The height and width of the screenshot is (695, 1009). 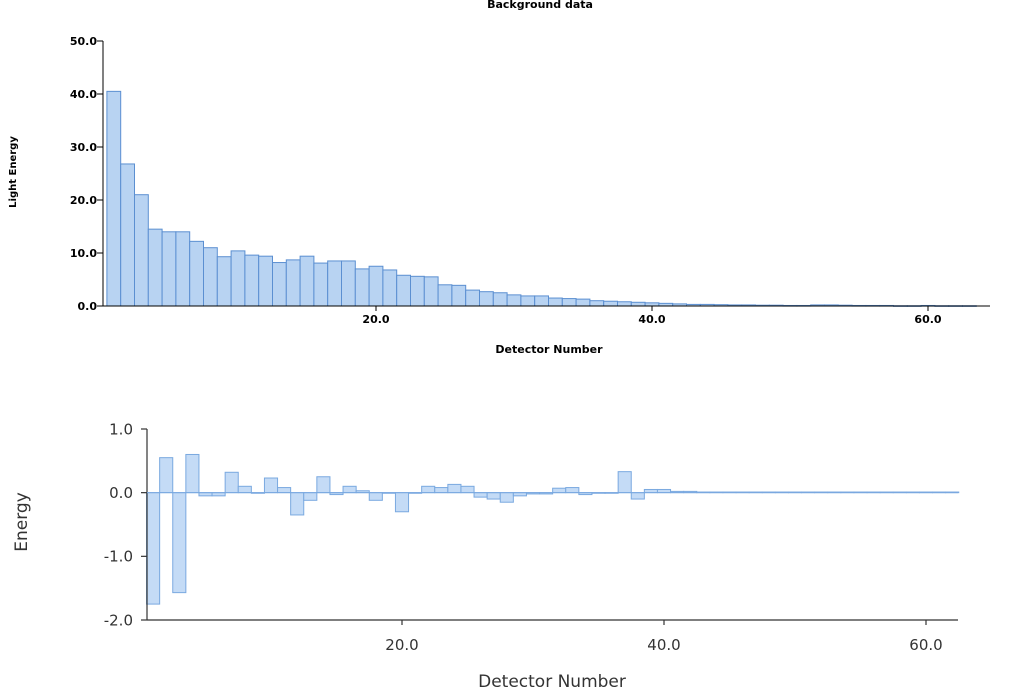 I want to click on y-tick-label: 20.0, so click(x=83, y=200).